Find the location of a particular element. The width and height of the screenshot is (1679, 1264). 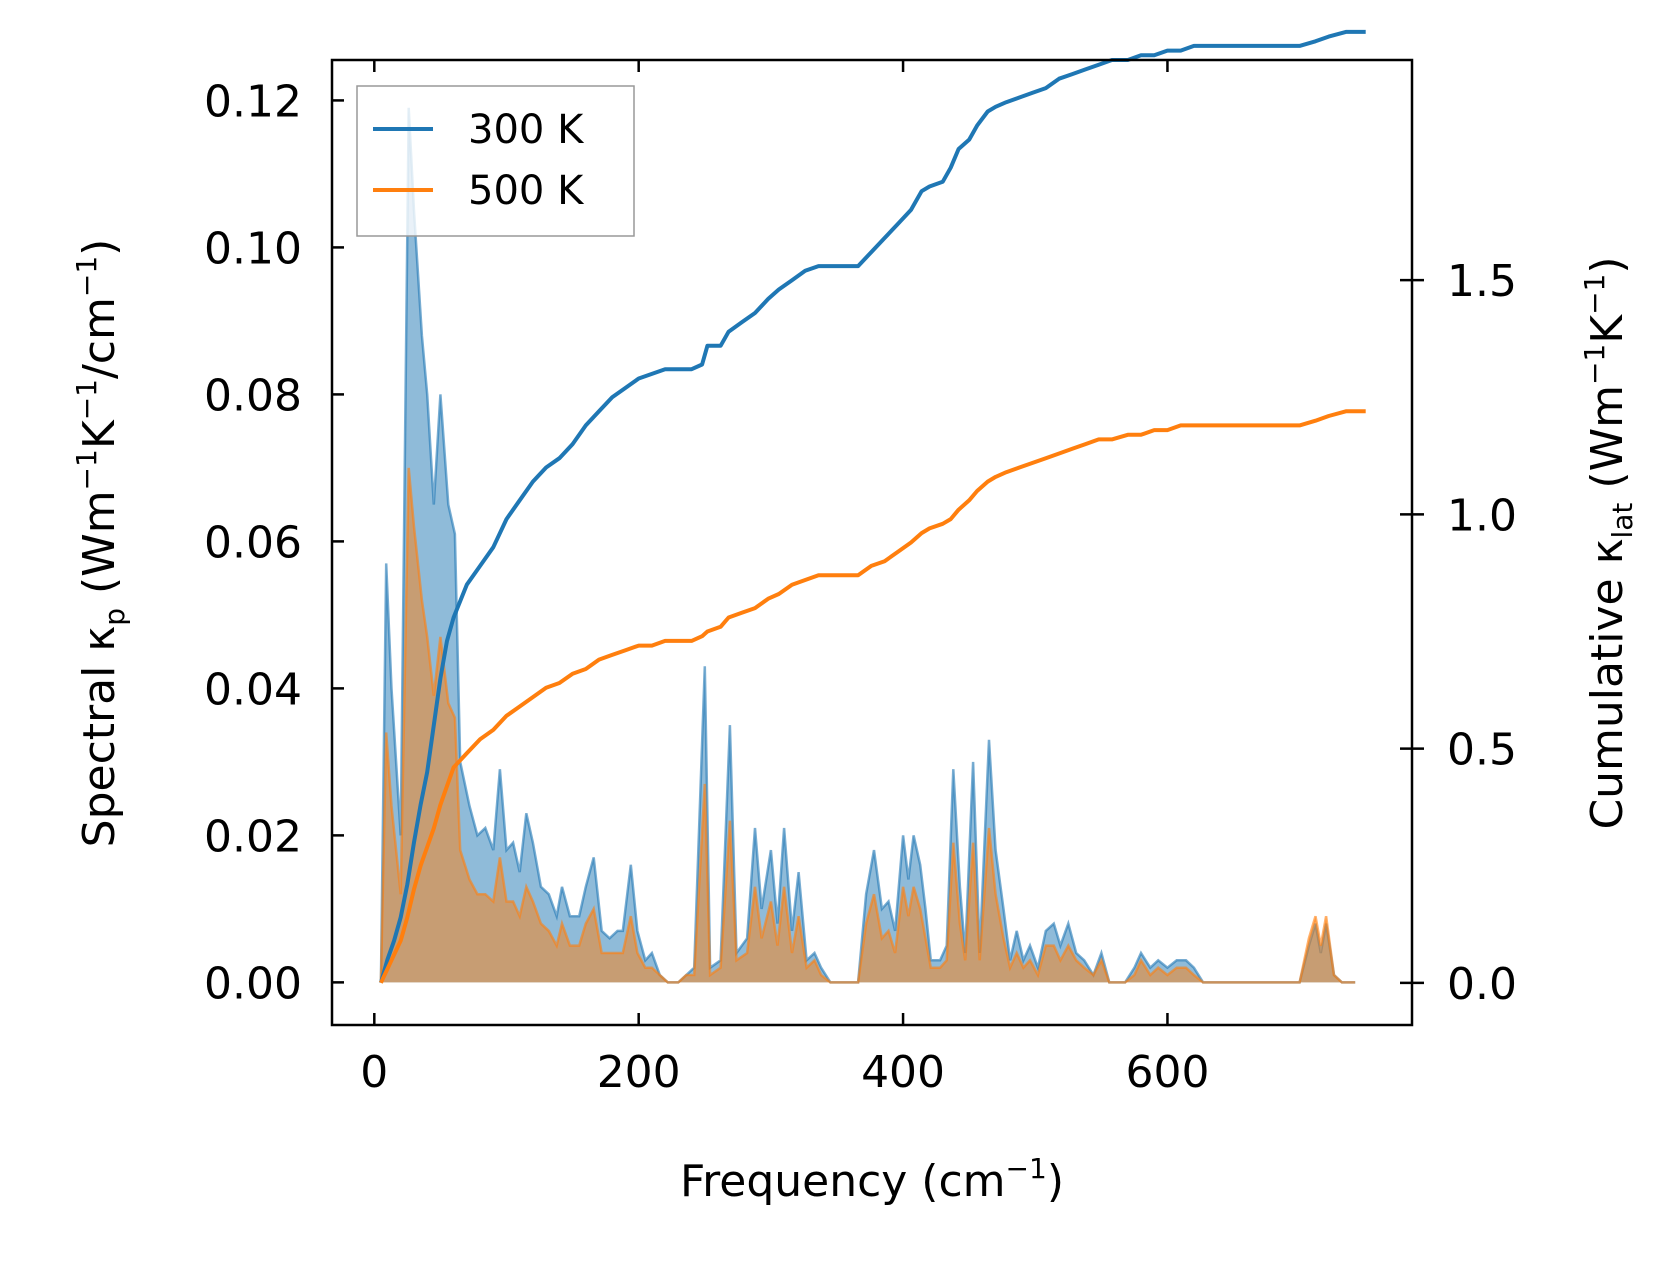

x-tick-label: 0 is located at coordinates (374, 1072).